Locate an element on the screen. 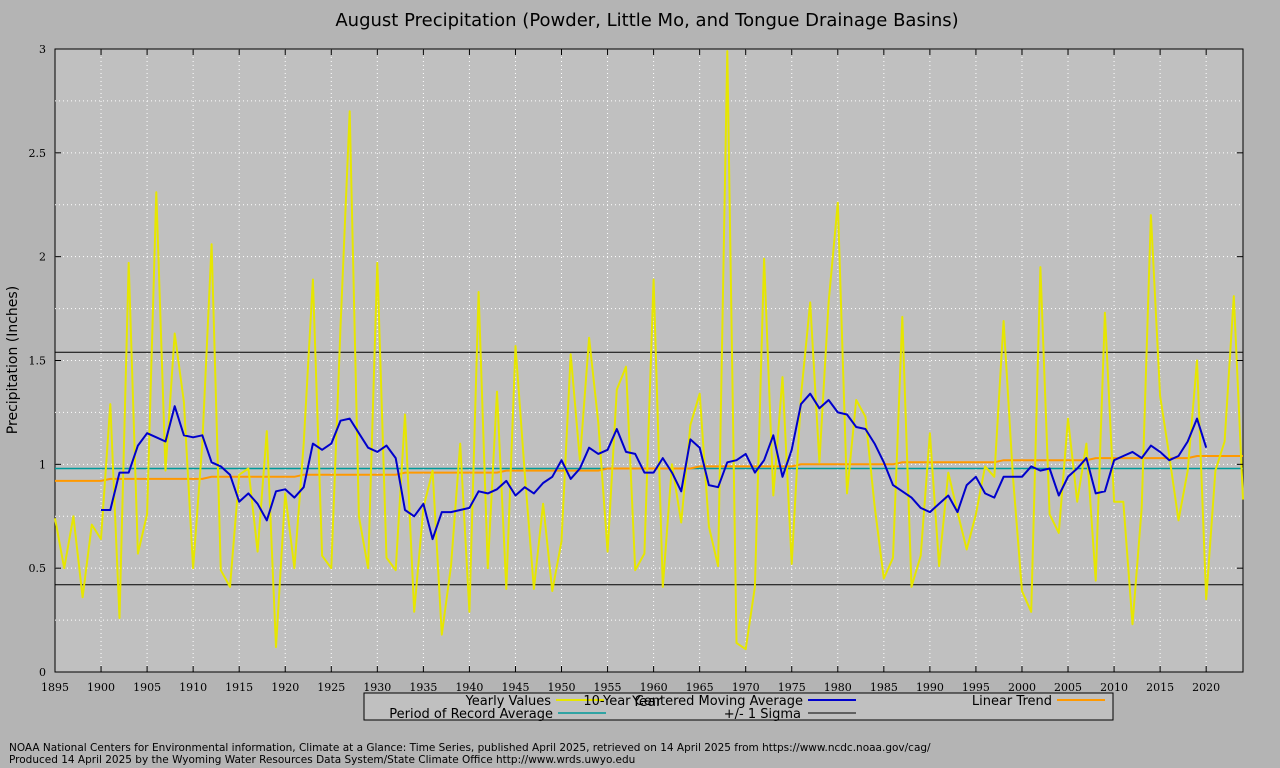 The image size is (1280, 768). legend-label-linear-trend: Linear Trend is located at coordinates (1012, 701).